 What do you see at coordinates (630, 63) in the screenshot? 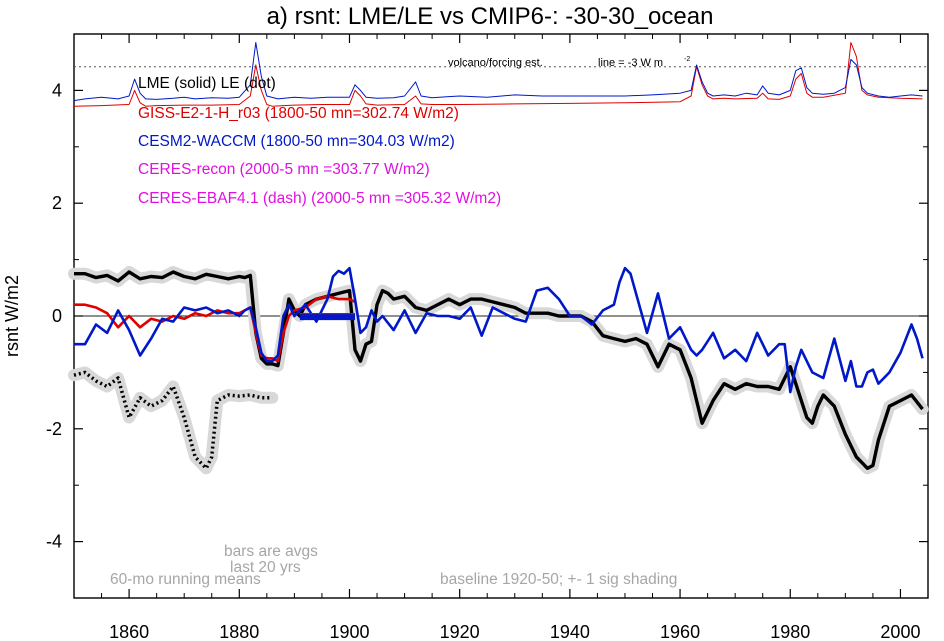
I see `line-annotation: line = -3 W m` at bounding box center [630, 63].